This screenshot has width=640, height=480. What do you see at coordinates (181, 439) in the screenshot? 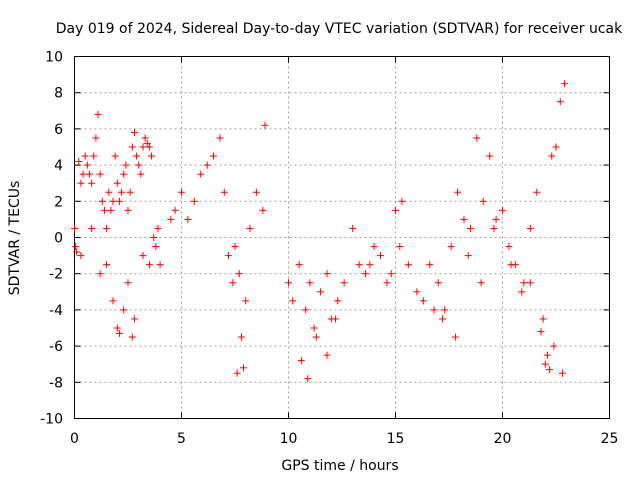
I see `x-tick-label: 5` at bounding box center [181, 439].